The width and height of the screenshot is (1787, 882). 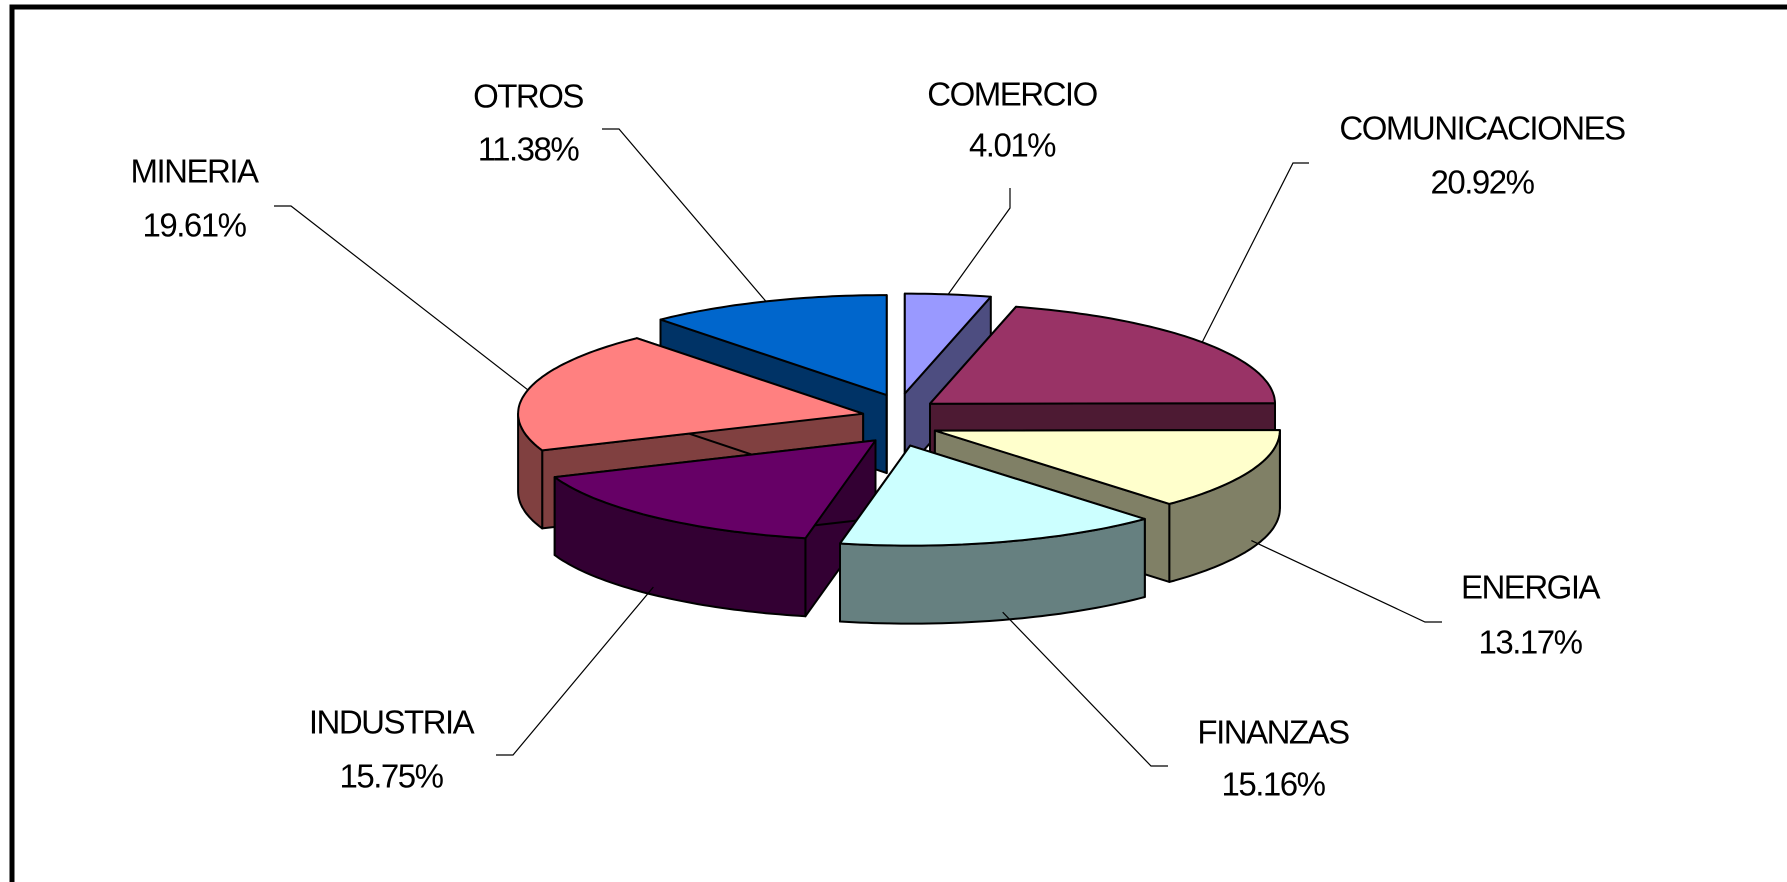 I want to click on value-label: 4.01%, so click(x=1012, y=145).